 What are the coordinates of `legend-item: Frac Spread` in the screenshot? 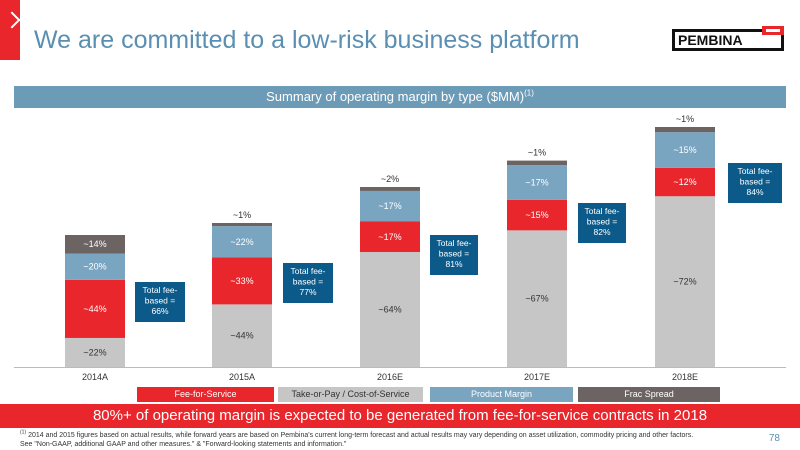 It's located at (649, 394).